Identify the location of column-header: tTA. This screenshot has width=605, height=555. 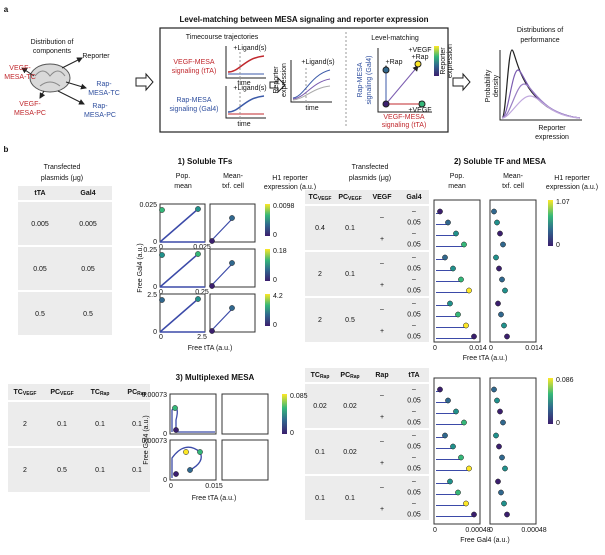
(39, 193).